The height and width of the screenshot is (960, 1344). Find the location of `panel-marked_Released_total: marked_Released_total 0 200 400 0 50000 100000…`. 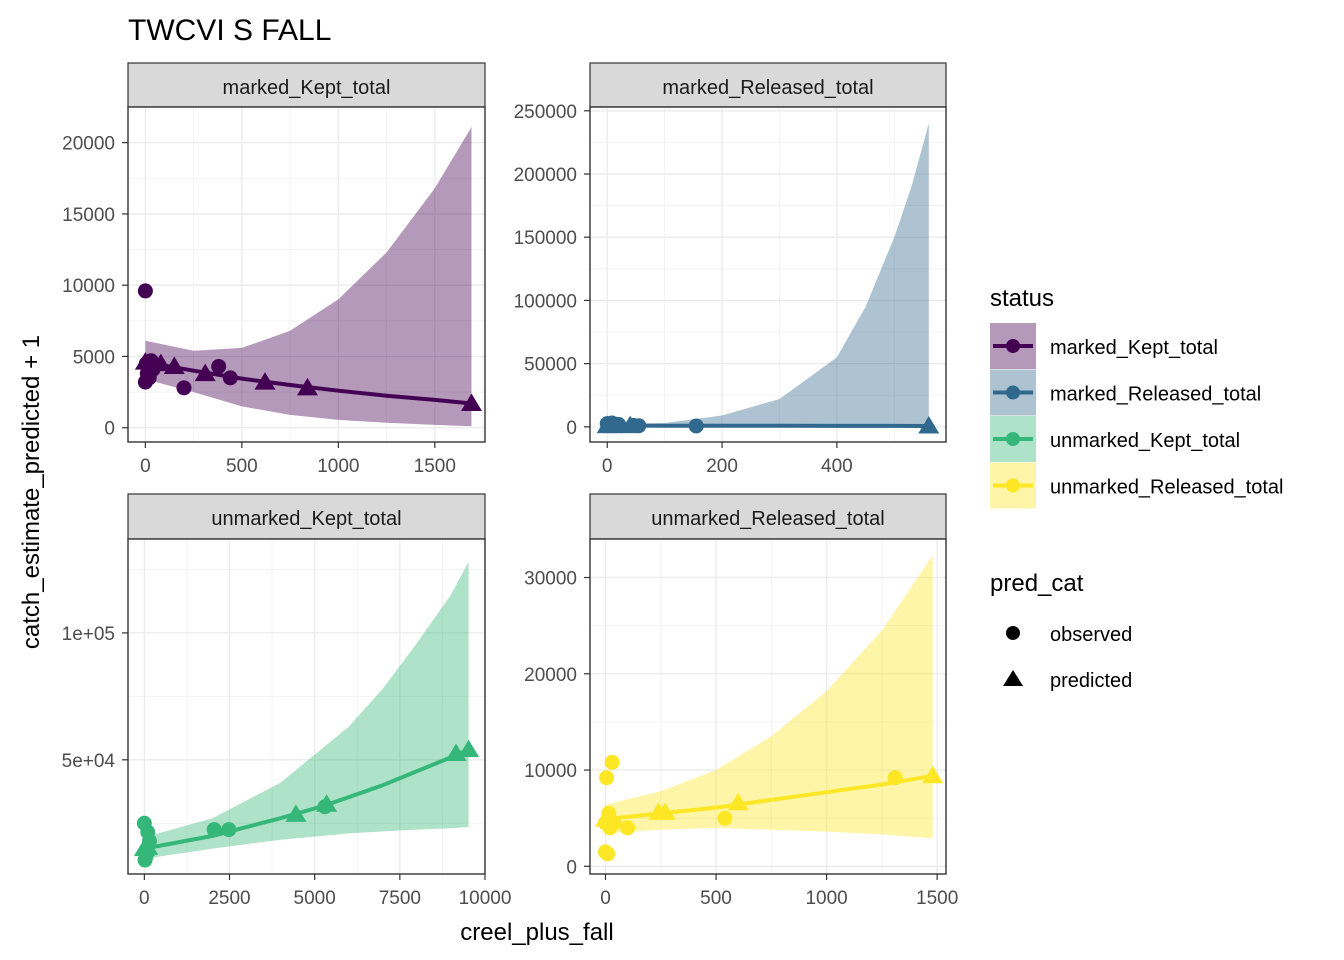

panel-marked_Released_total: marked_Released_total 0 200 400 0 50000 100000… is located at coordinates (730, 269).